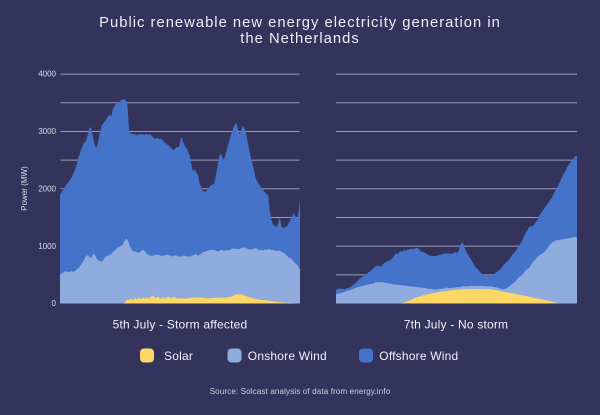 This screenshot has height=415, width=600. I want to click on svg-text: Power (MW), so click(24, 188).